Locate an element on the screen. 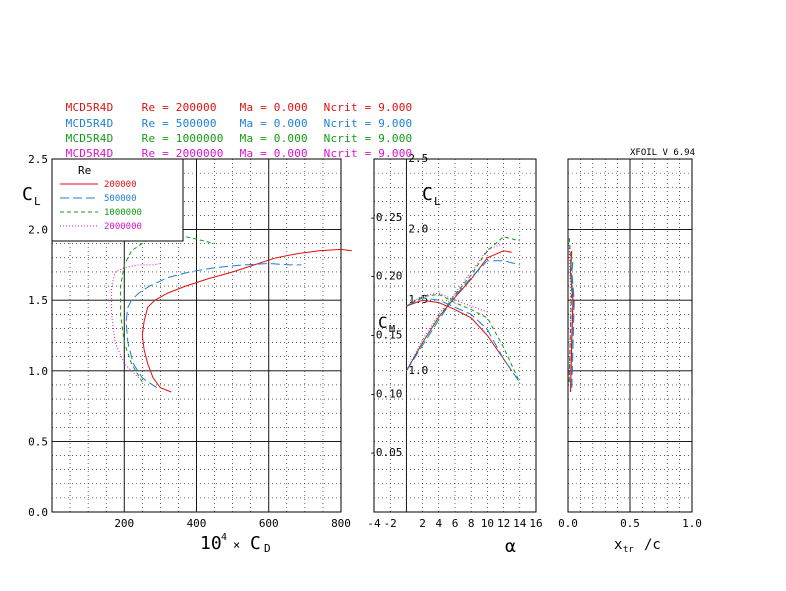 Image resolution: width=786 pixels, height=591 pixels. alpha-x-tick: -2 is located at coordinates (390, 523).